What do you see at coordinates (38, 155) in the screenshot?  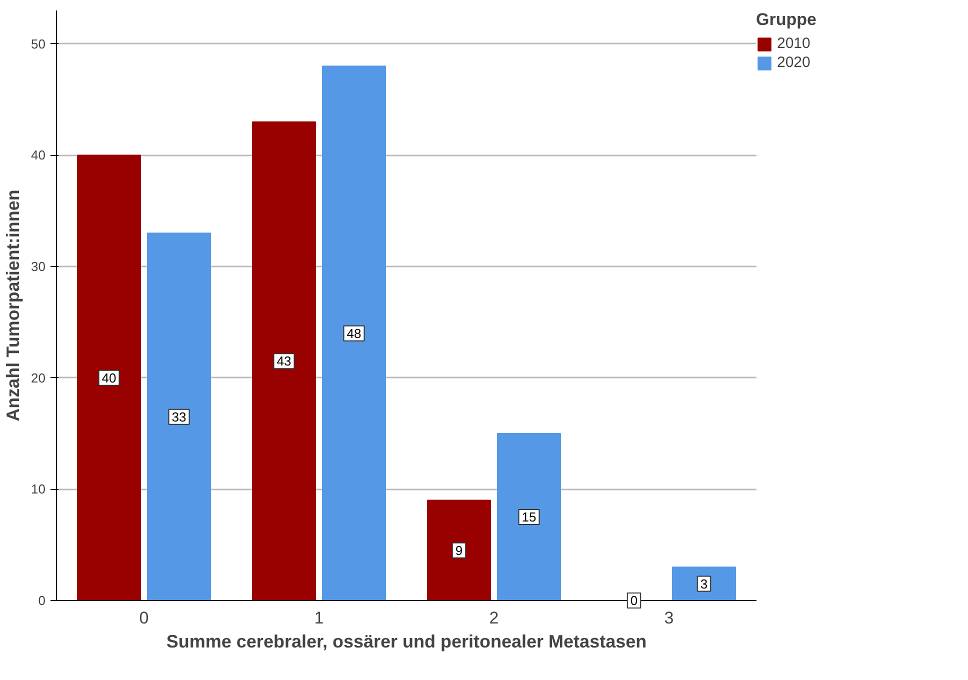 I see `y-tick-label: 40` at bounding box center [38, 155].